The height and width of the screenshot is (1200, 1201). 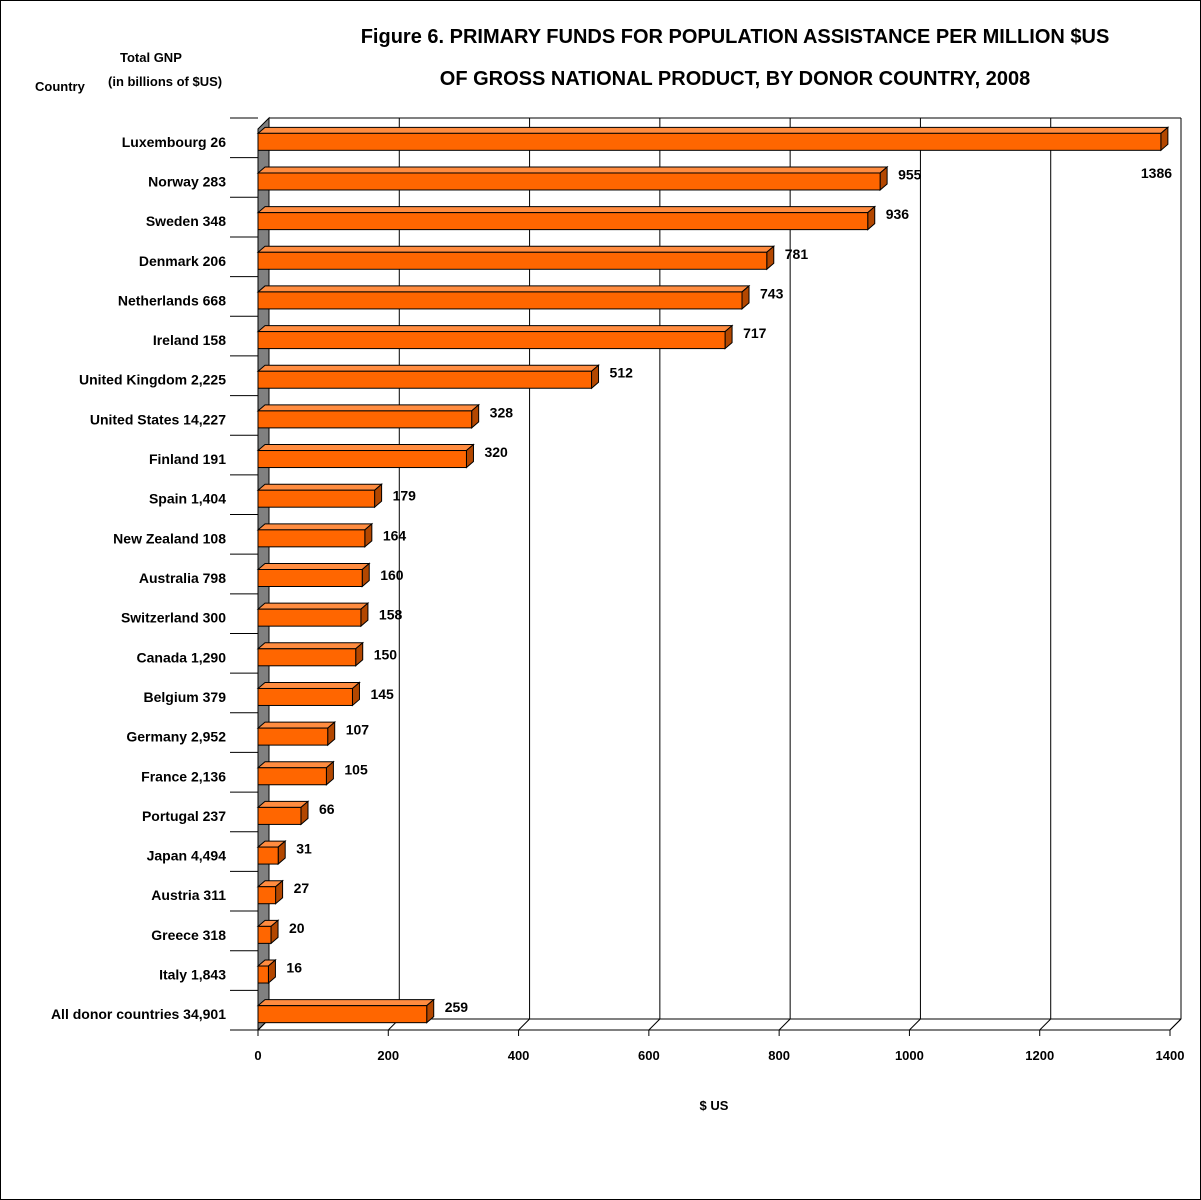 What do you see at coordinates (165, 81) in the screenshot?
I see `column-header-gnp-line-2: (in billions of $US)` at bounding box center [165, 81].